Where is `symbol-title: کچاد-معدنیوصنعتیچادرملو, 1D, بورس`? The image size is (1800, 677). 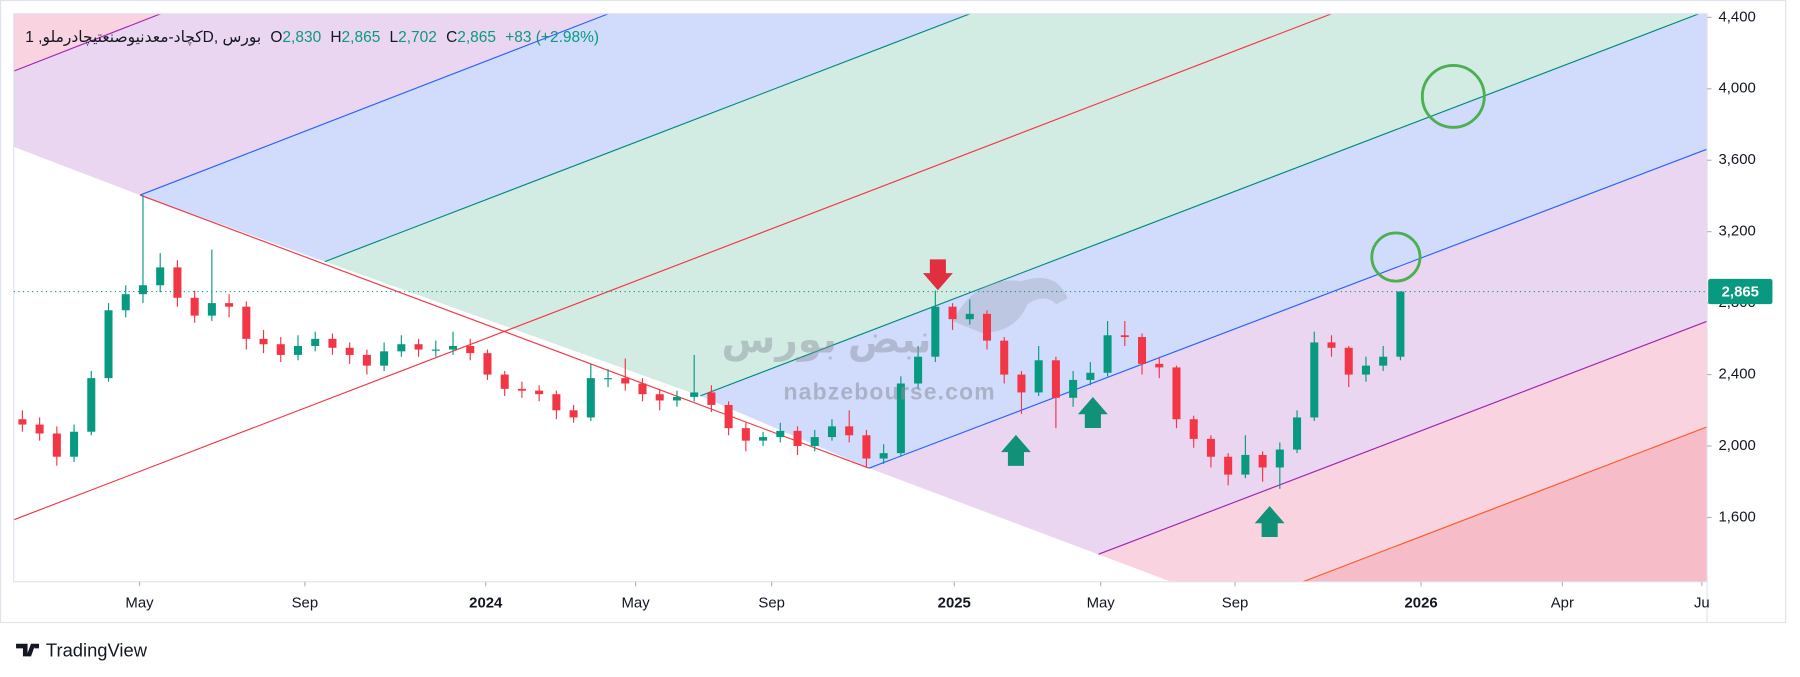 symbol-title: کچاد-معدنیوصنعتیچادرملو, 1D, بورس is located at coordinates (143, 37).